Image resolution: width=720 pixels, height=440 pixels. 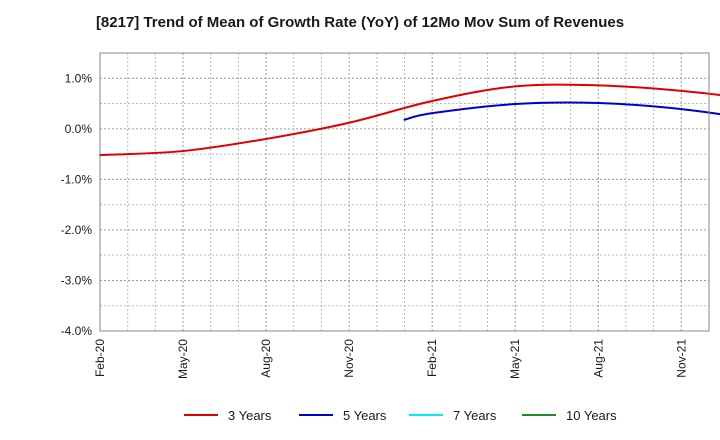 I want to click on y-tick-label: 0.0%, so click(x=79, y=129).